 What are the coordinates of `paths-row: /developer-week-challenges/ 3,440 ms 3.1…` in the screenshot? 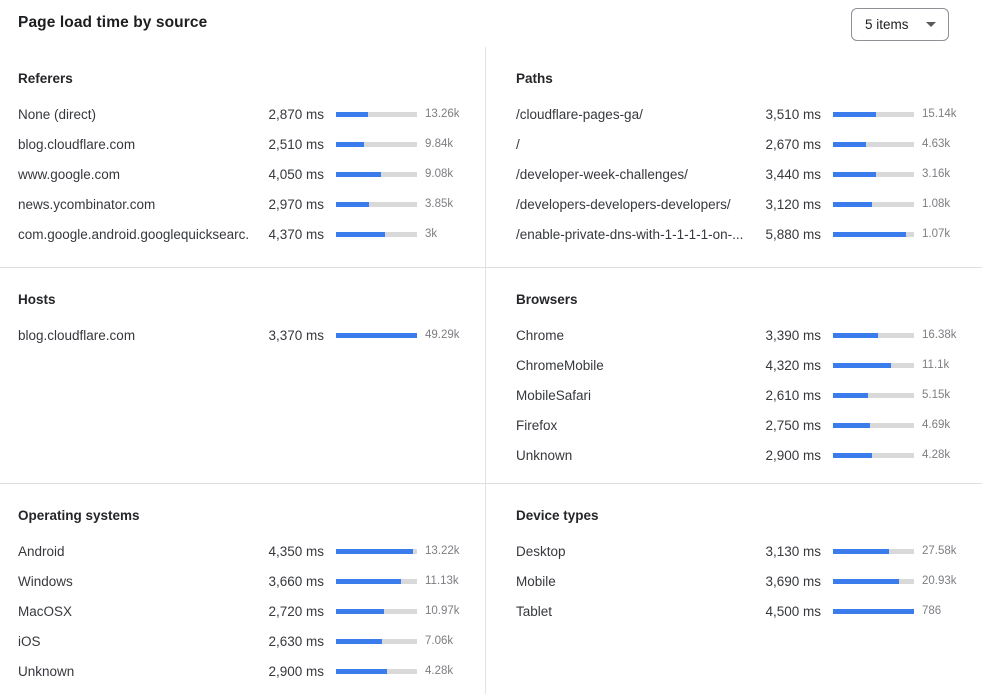 It's located at (745, 174).